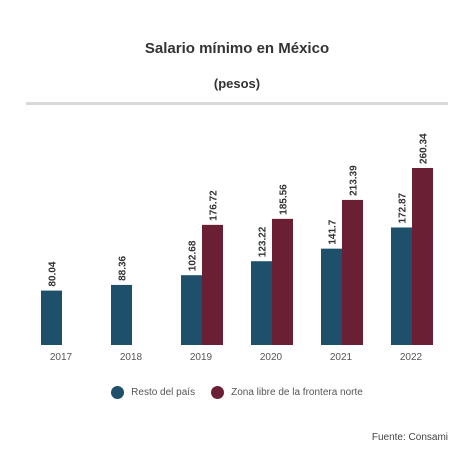  Describe the element at coordinates (403, 207) in the screenshot. I see `data-label-resto-2022: 172.87` at that location.